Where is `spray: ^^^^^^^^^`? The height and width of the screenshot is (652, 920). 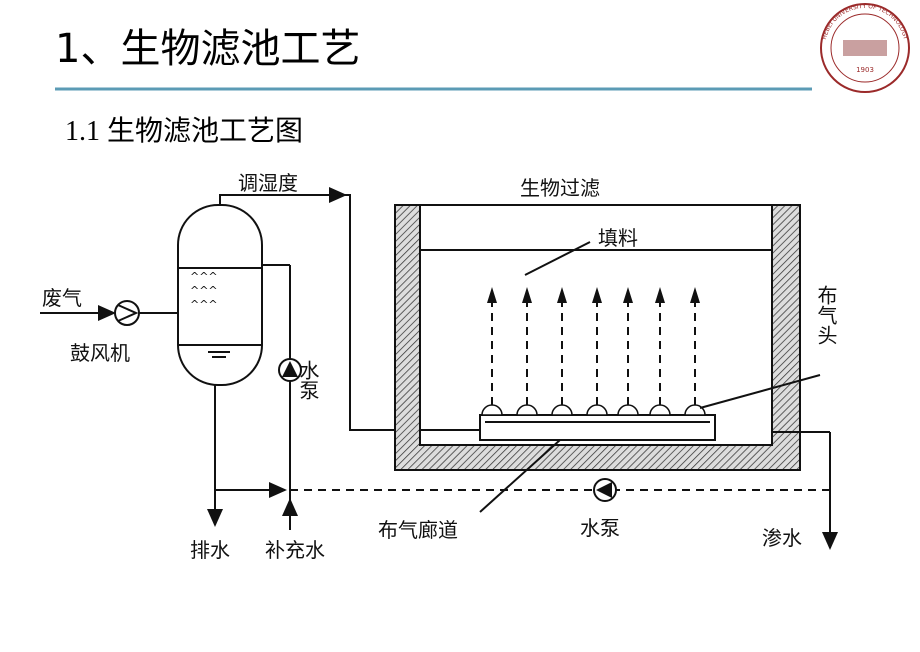
spray: ^^^^^^^^^ is located at coordinates (204, 290).